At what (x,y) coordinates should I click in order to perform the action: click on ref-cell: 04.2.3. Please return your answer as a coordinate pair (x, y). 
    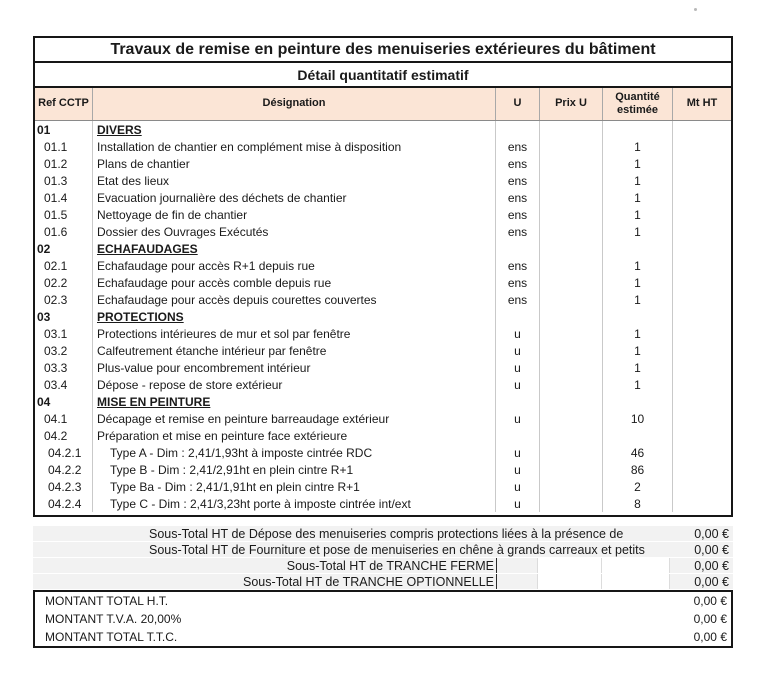
    Looking at the image, I should click on (65, 486).